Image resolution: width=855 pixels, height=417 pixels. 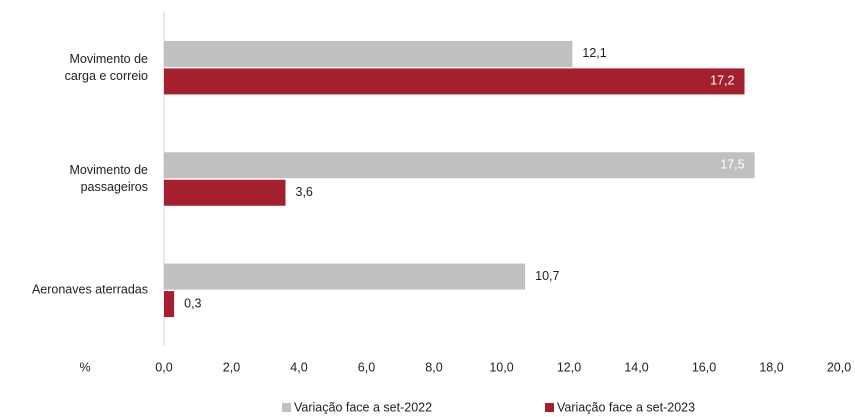 I want to click on x-tick-label: 18,0, so click(x=771, y=367).